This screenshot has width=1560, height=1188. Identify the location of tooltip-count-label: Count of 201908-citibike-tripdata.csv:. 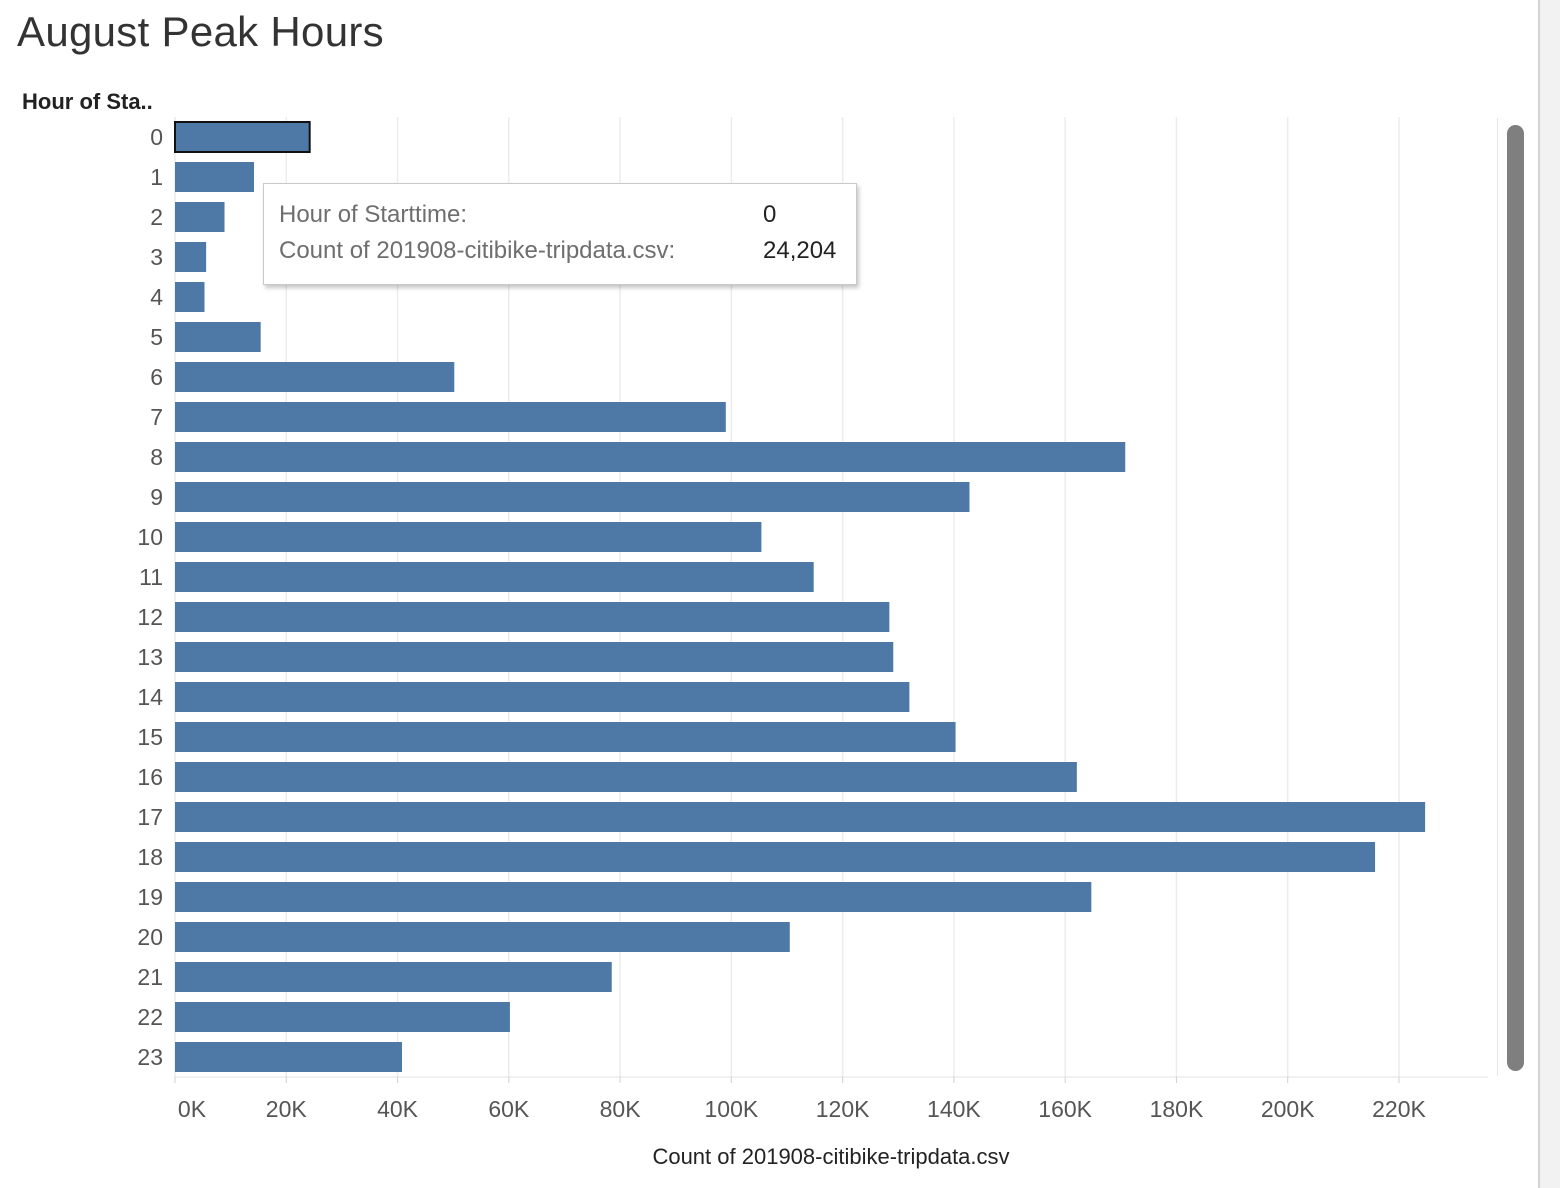
(477, 250).